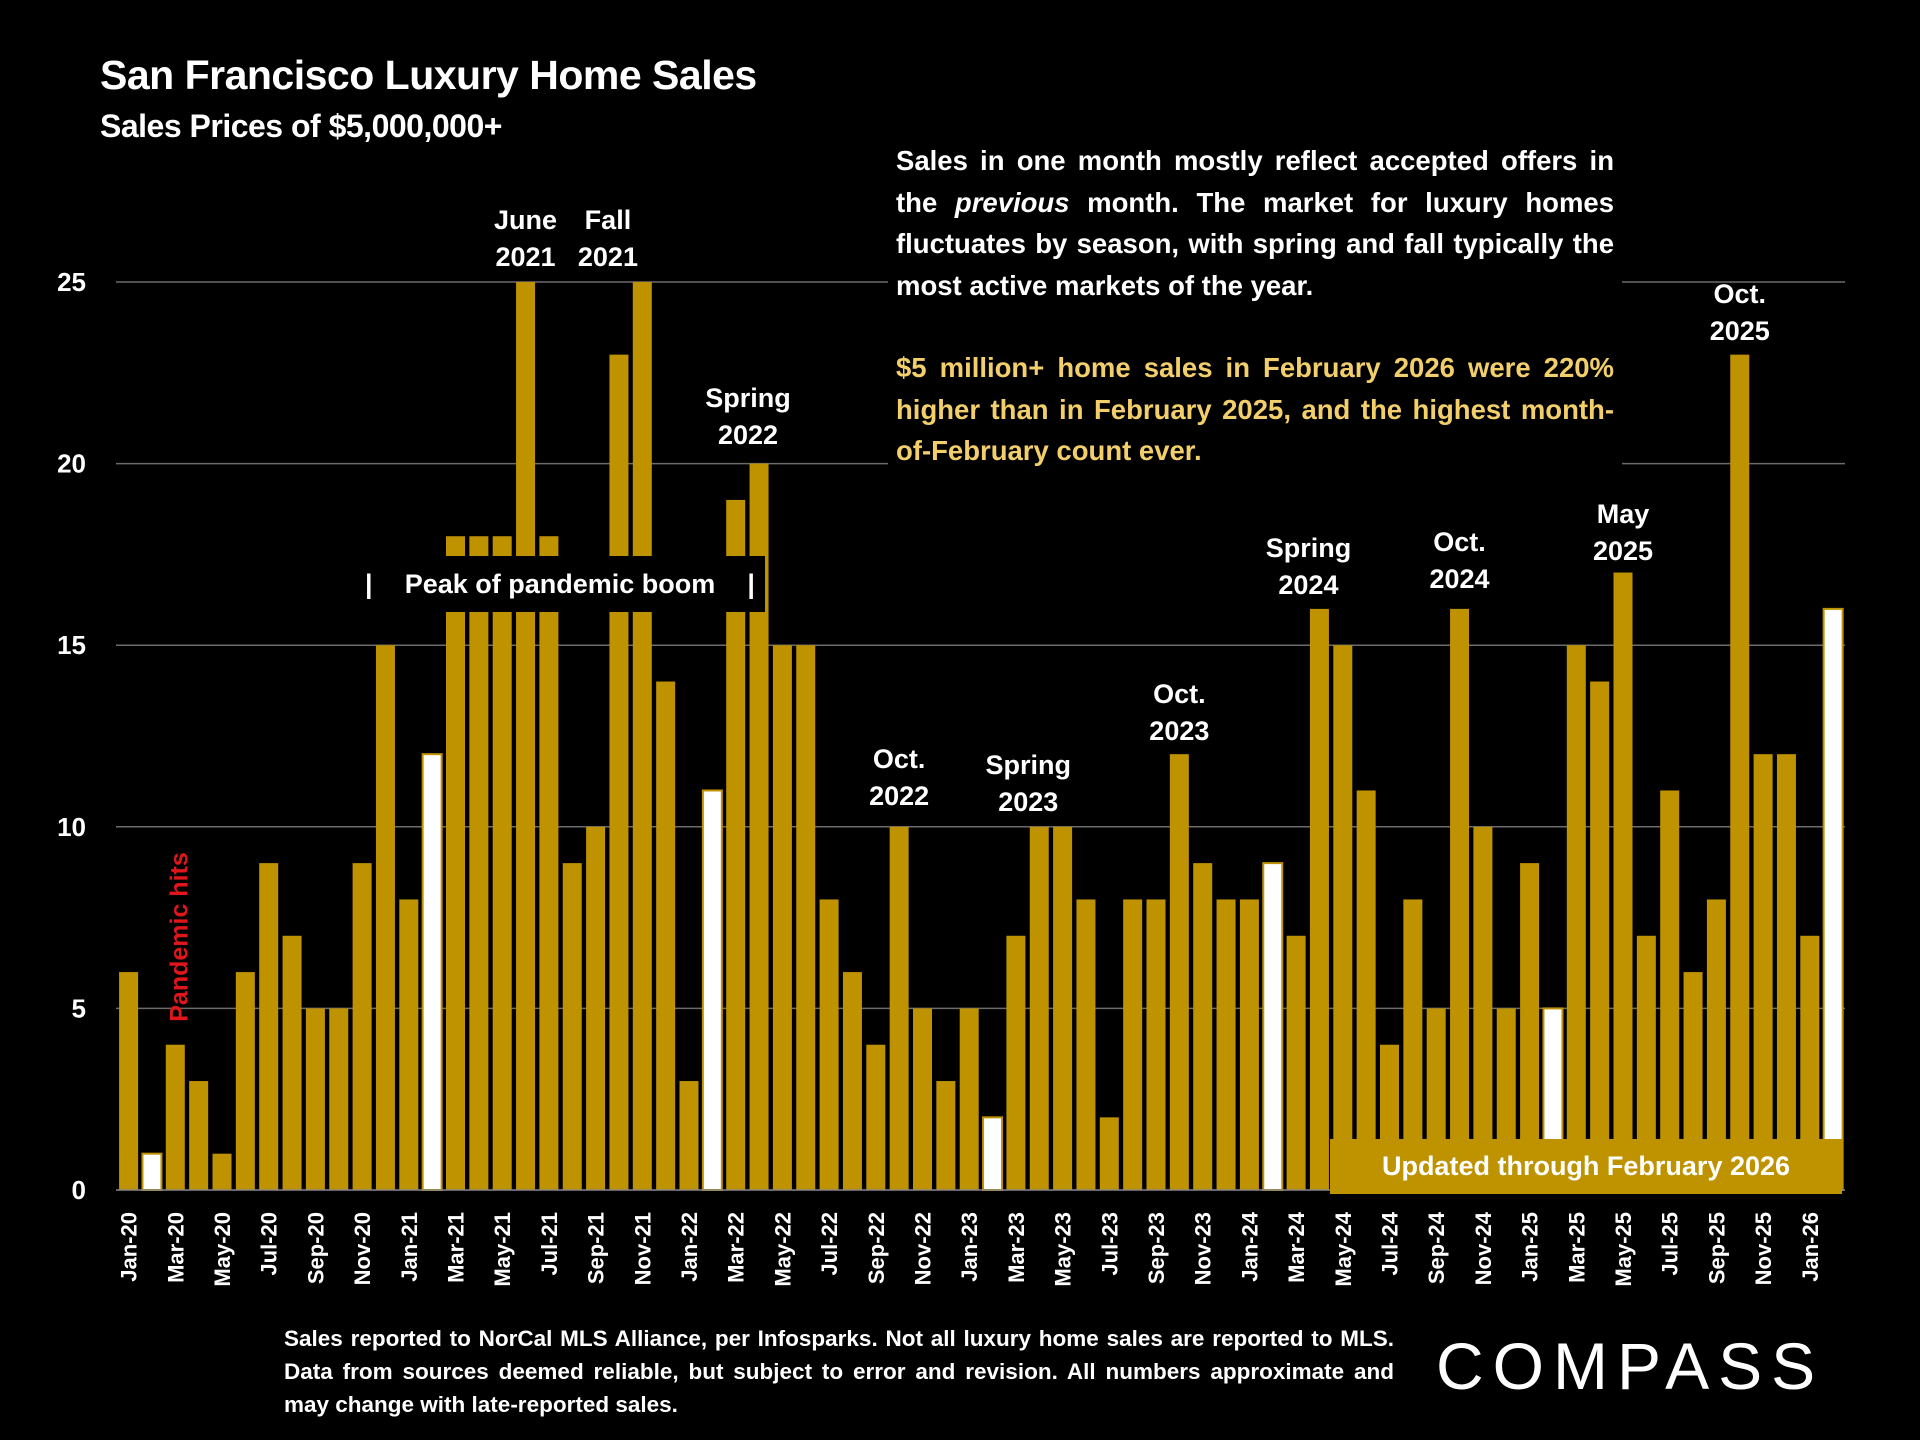 The image size is (1920, 1440). Describe the element at coordinates (549, 1244) in the screenshot. I see `x-tick-label: Jul-21` at that location.